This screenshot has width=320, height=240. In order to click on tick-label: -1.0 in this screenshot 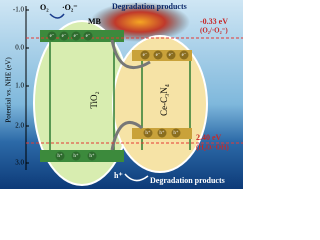, I will do `click(19, 10)`.